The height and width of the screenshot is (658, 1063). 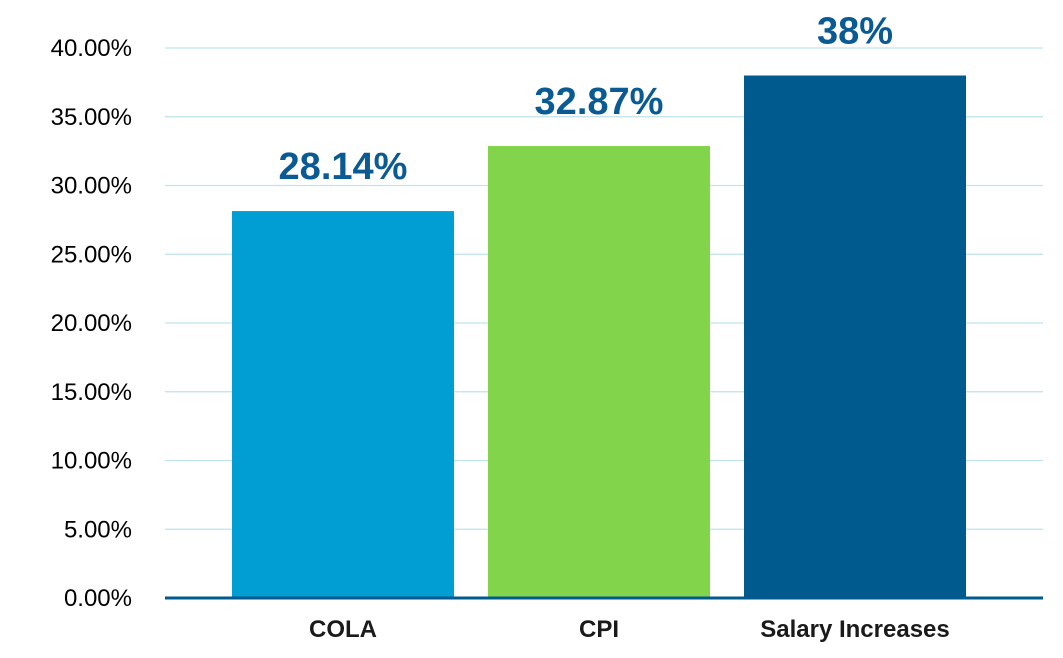 What do you see at coordinates (91, 186) in the screenshot?
I see `y-tick-label: 30.00%` at bounding box center [91, 186].